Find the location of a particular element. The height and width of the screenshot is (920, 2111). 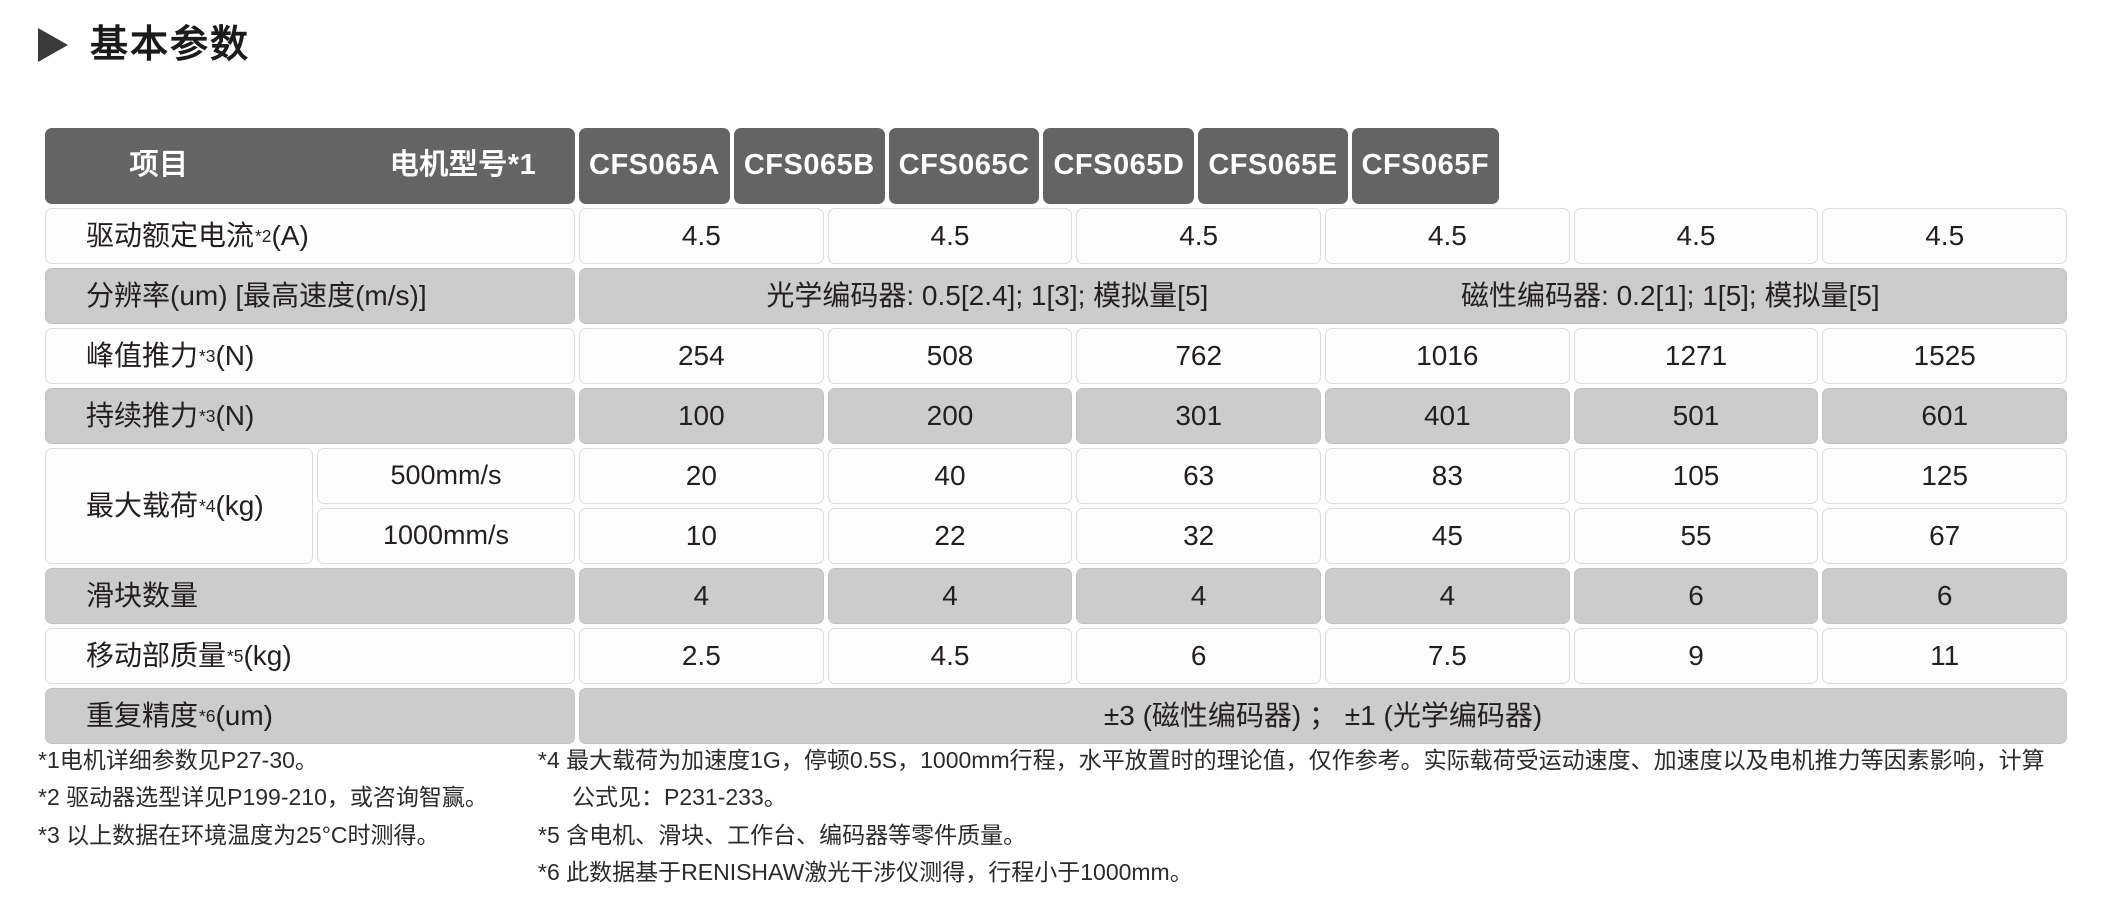

row-label-moving-mass: 移动部质量 *5 (kg) is located at coordinates (310, 656).